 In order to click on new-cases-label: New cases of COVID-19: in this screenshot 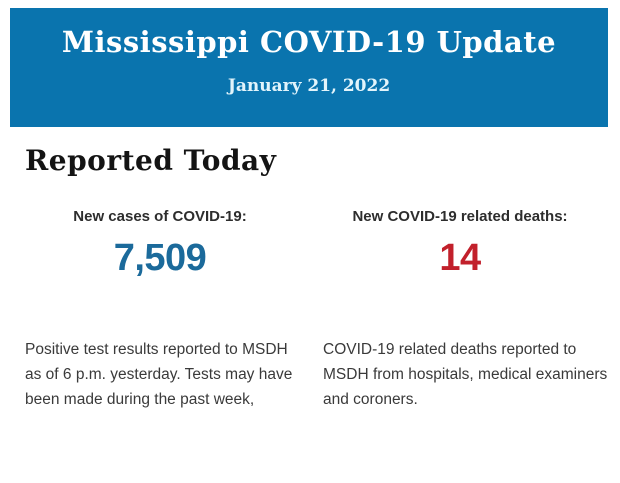, I will do `click(160, 216)`.